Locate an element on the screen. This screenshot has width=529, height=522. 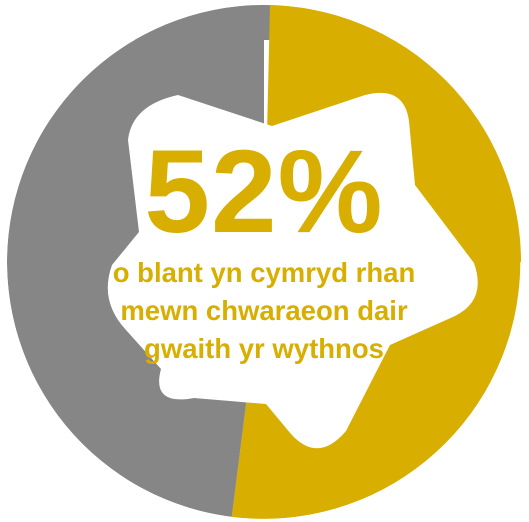
caption-line: o blant yn cymryd rhan is located at coordinates (264, 272).